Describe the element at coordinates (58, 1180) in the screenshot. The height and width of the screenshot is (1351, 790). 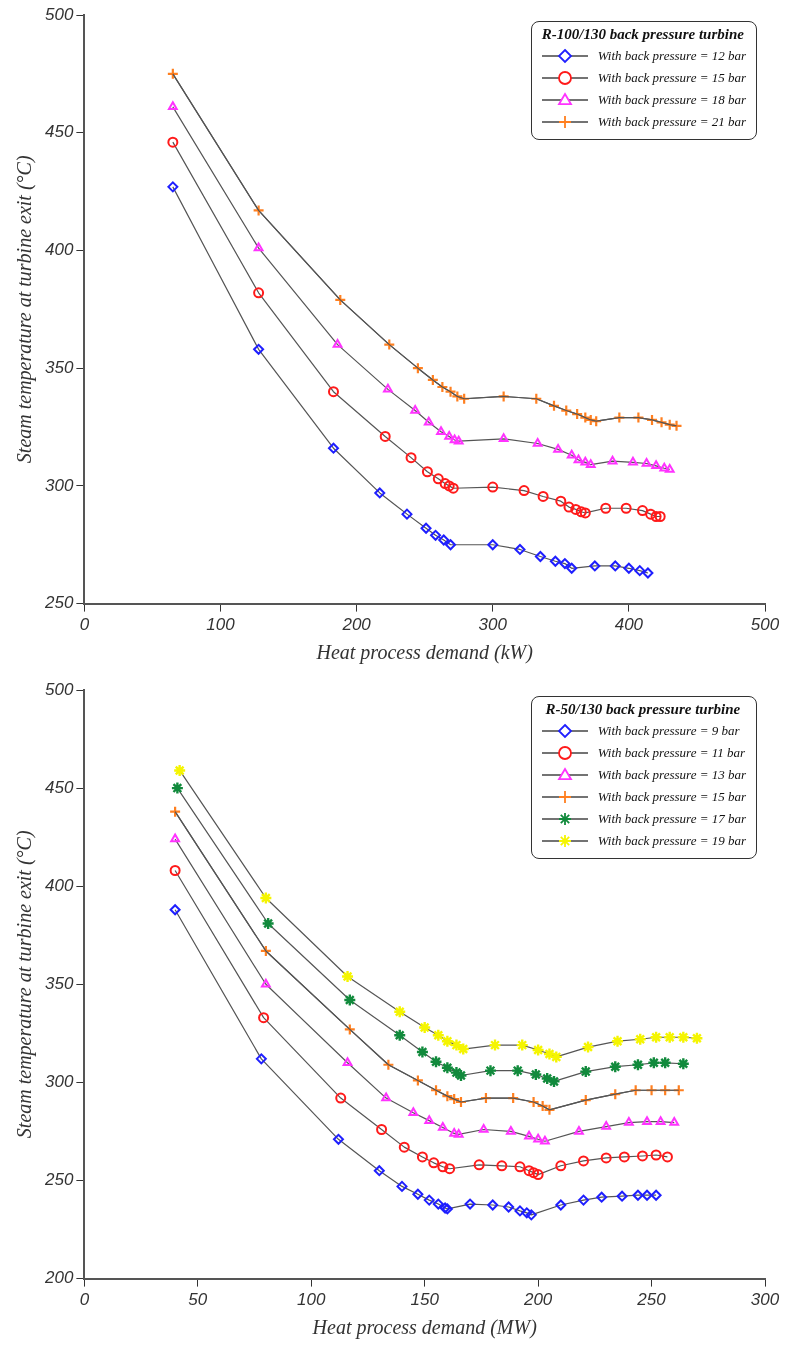
I see `y-tick-label: 250` at that location.